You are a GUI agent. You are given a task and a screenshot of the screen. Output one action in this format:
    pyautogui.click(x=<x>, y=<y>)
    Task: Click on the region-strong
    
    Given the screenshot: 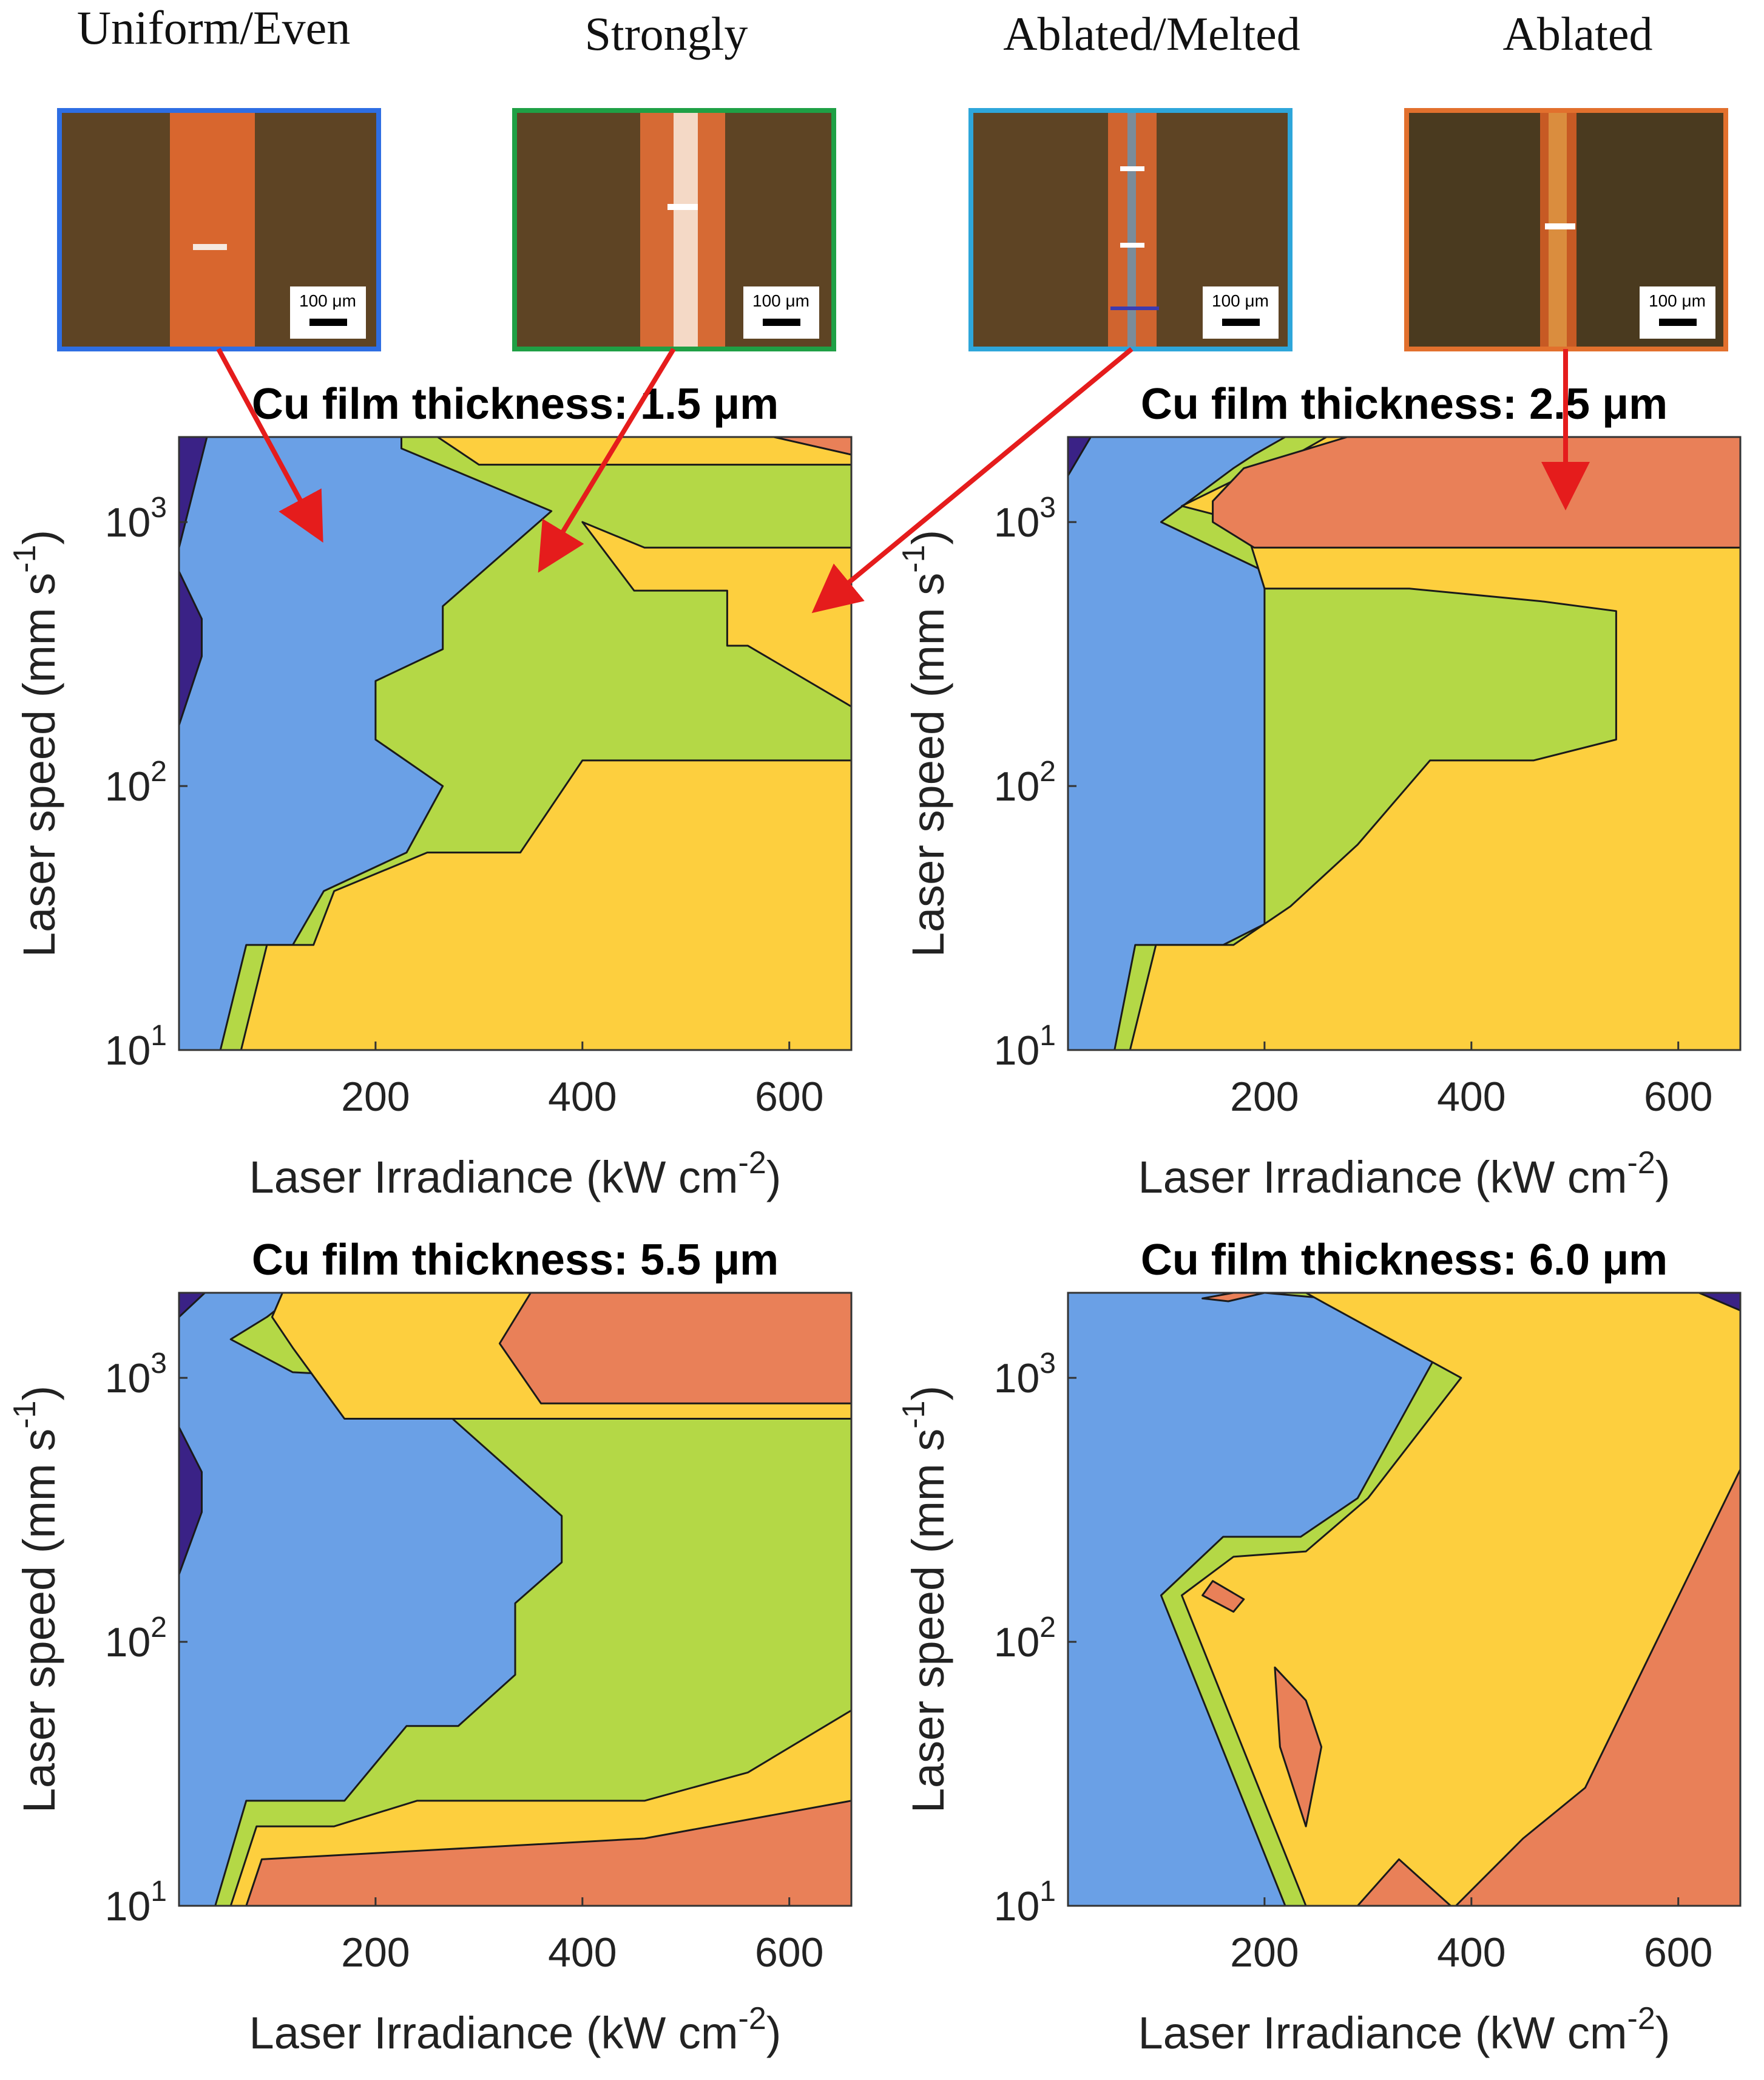 What is the action you would take?
    pyautogui.click(x=533, y=1599)
    